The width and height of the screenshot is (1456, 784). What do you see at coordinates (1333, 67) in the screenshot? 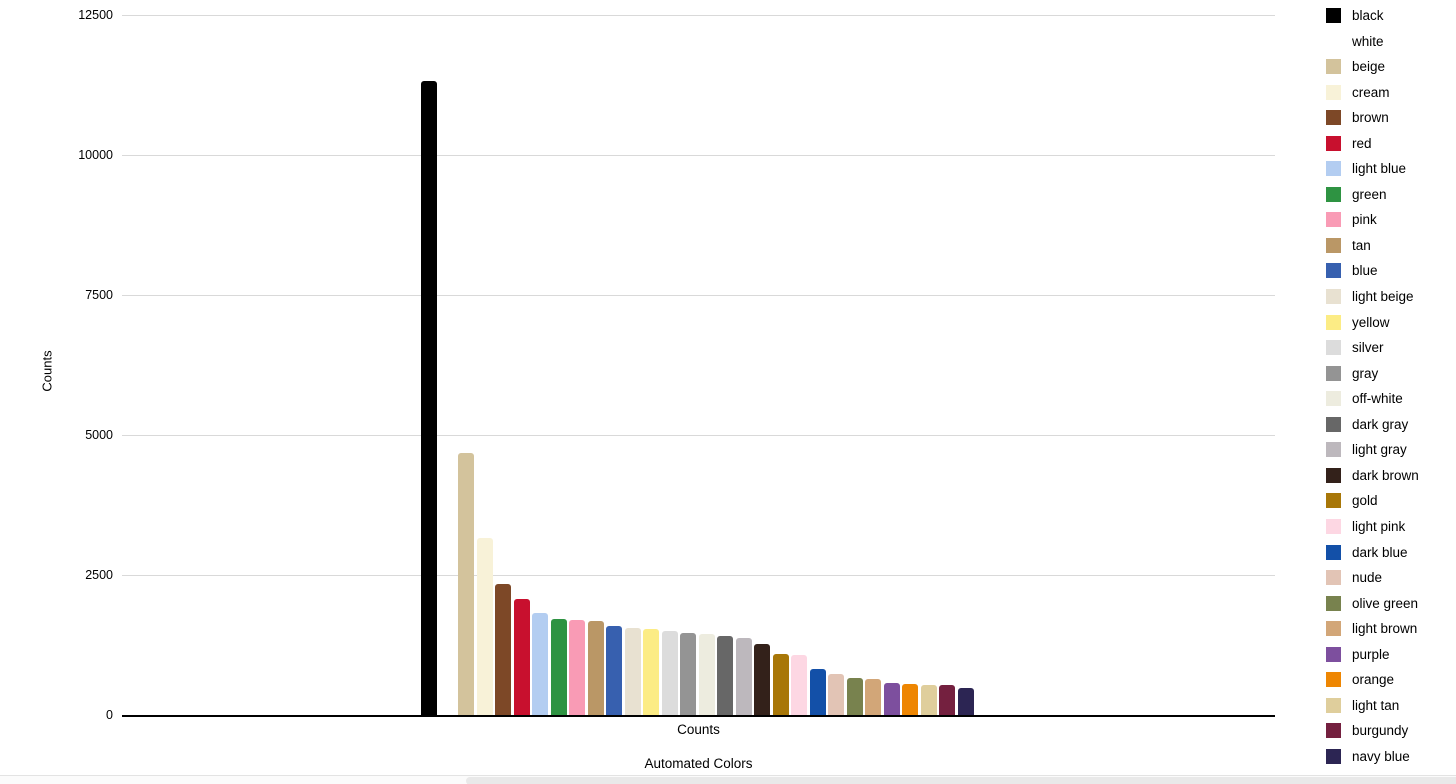
I see `legend-swatch-beige` at bounding box center [1333, 67].